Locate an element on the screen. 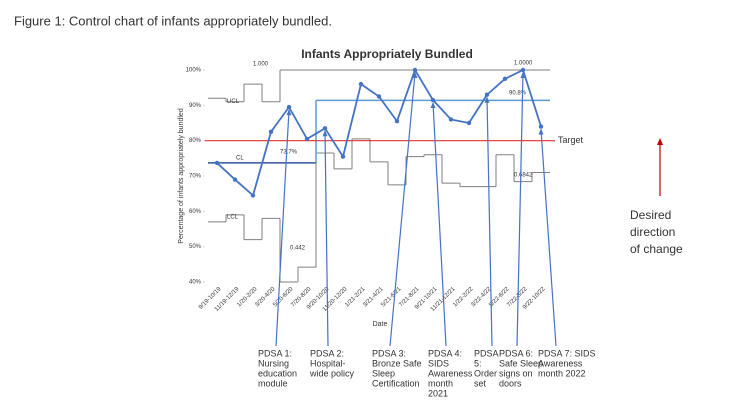  annotation-text: set is located at coordinates (480, 383).